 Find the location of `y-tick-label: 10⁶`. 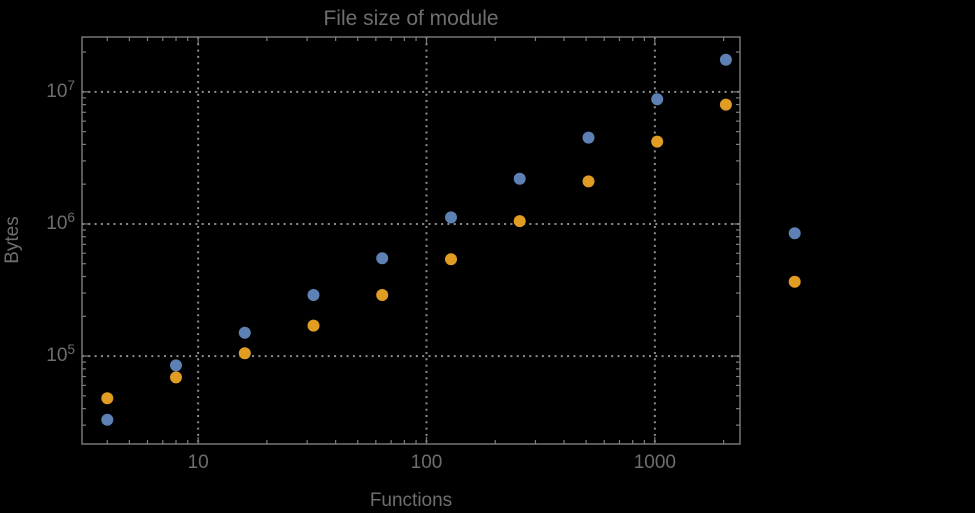

y-tick-label: 10⁶ is located at coordinates (60, 222).